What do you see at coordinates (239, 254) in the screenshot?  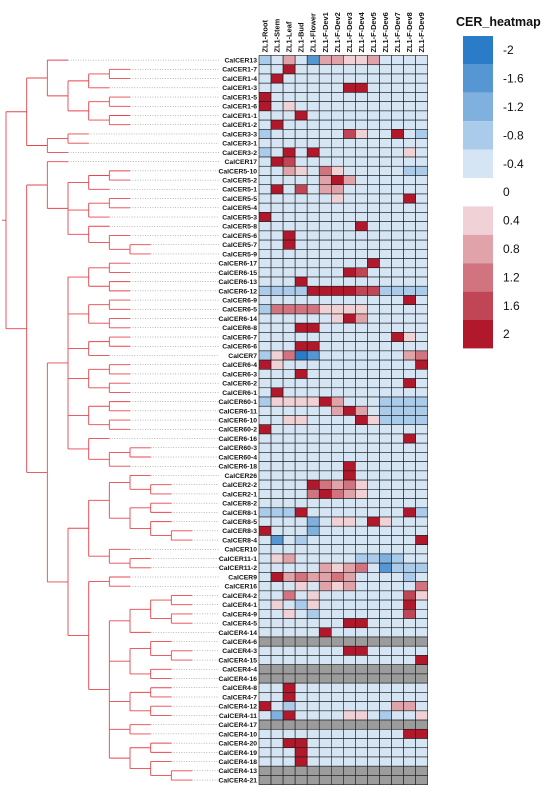 I see `row-label: CalCER5-9` at bounding box center [239, 254].